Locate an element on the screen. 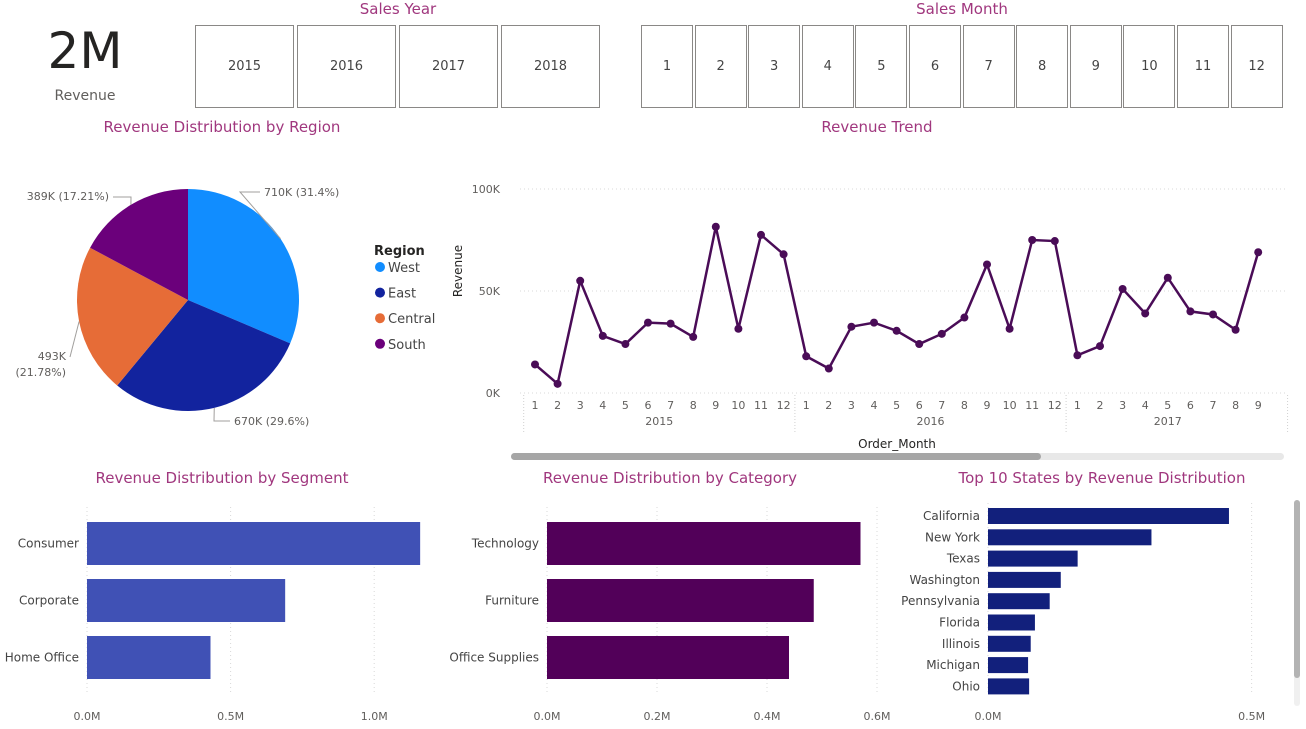 This screenshot has height=729, width=1306. trend-x-tick: 10 is located at coordinates (738, 405).